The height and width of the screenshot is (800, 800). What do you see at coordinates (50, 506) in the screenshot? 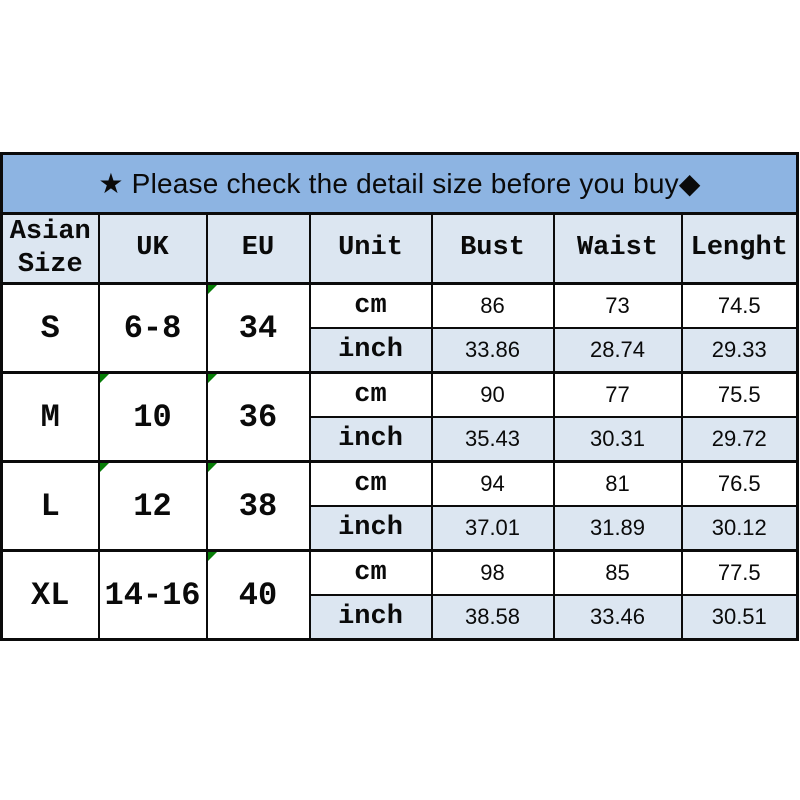
I see `size-value: L` at bounding box center [50, 506].